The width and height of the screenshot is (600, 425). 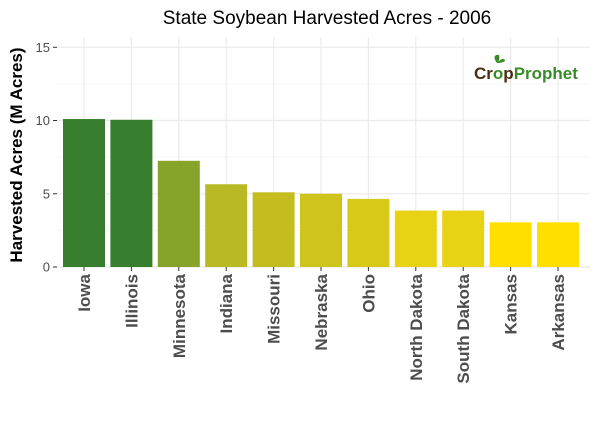 What do you see at coordinates (46, 193) in the screenshot?
I see `y-tick-label: 5` at bounding box center [46, 193].